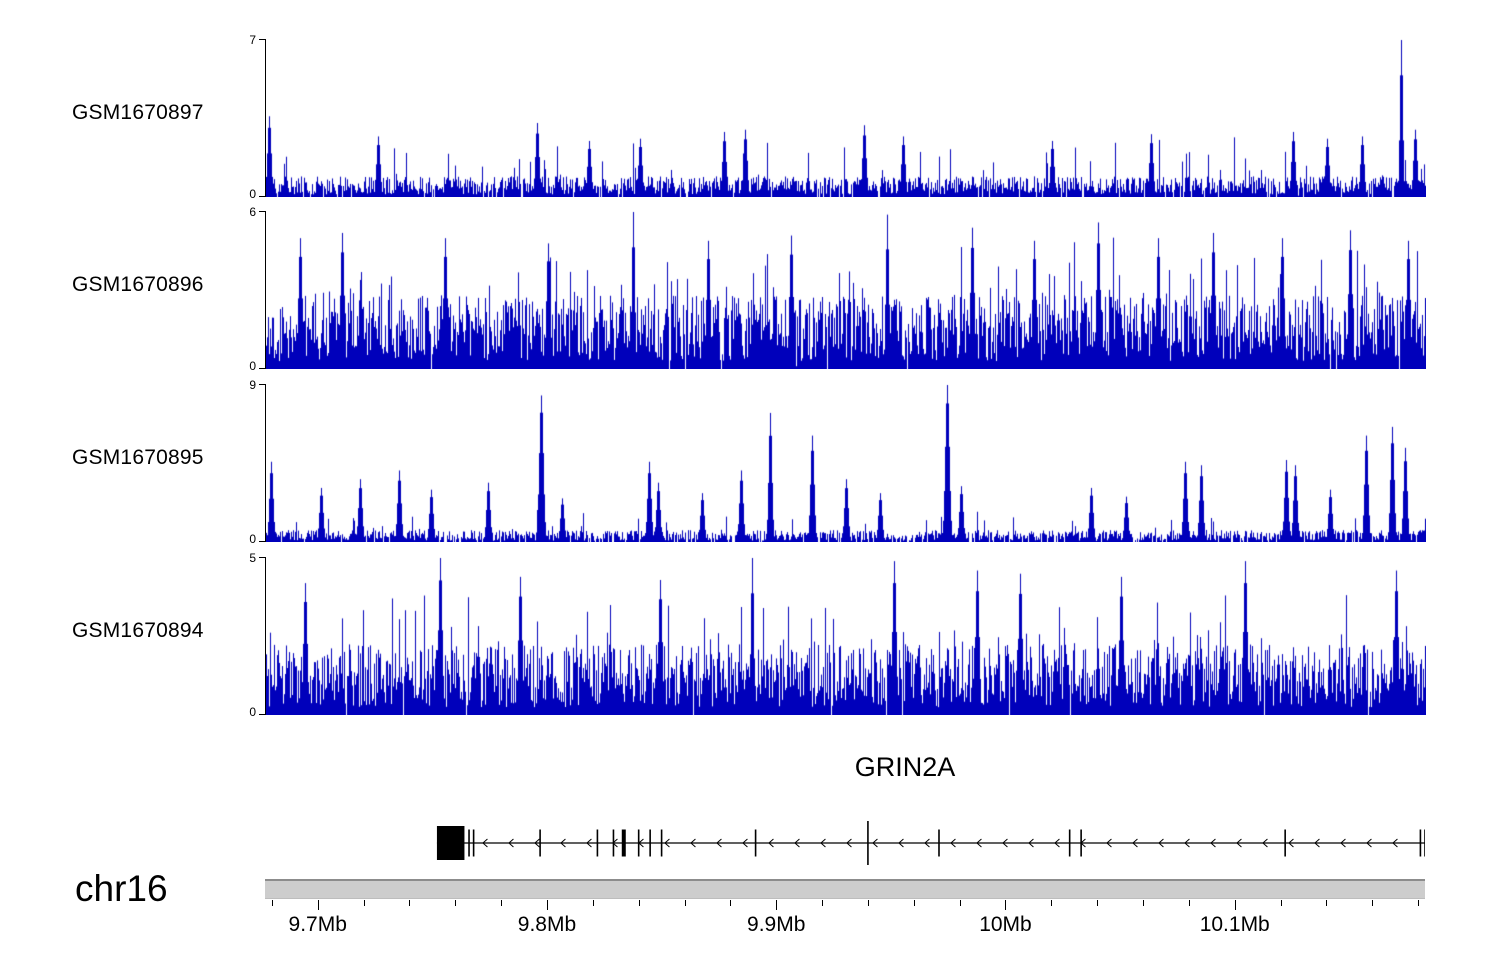  What do you see at coordinates (1234, 924) in the screenshot?
I see `axis-tick-label: 10.1Mb` at bounding box center [1234, 924].